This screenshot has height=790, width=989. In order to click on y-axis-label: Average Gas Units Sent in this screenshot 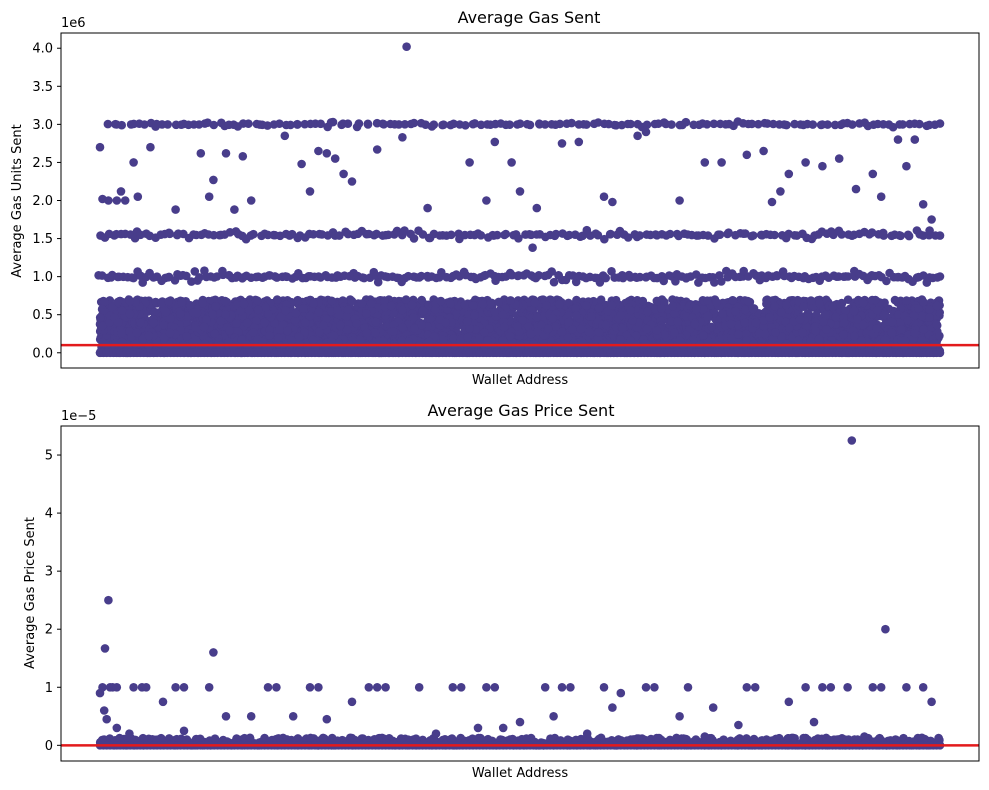, I will do `click(17, 200)`.